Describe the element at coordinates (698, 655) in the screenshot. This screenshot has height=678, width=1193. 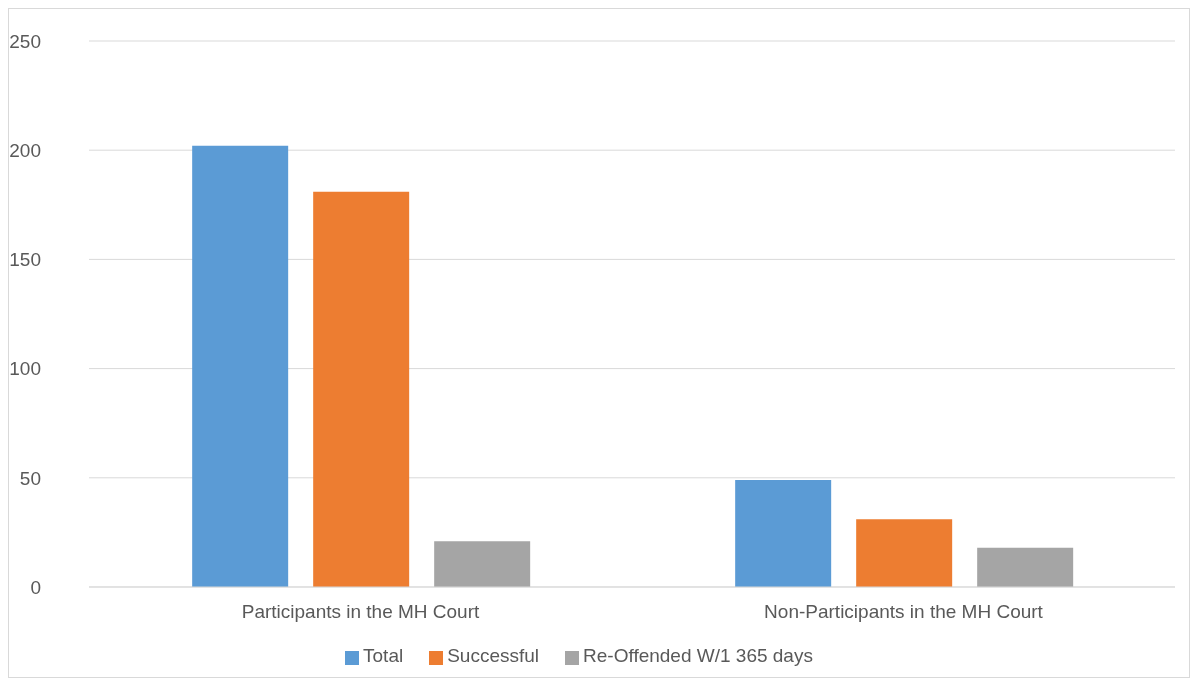
I see `legend-label: Re-Offended W/1 365 days` at that location.